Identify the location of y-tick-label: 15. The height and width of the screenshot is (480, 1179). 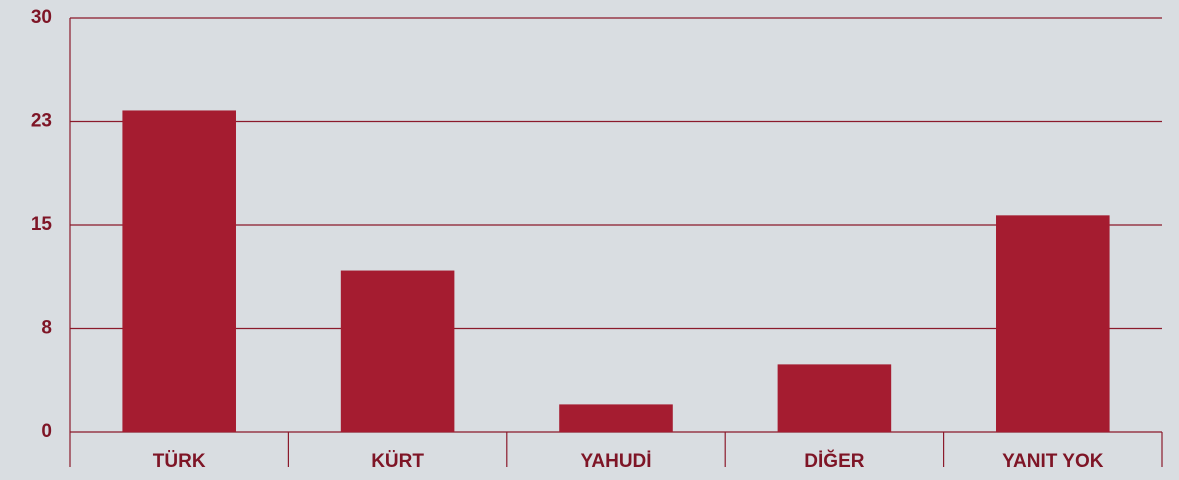
(42, 224).